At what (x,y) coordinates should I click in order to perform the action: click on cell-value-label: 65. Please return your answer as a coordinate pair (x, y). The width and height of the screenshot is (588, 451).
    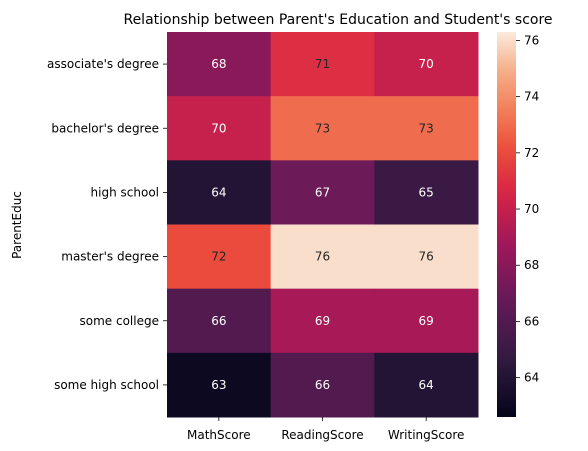
    Looking at the image, I should click on (426, 192).